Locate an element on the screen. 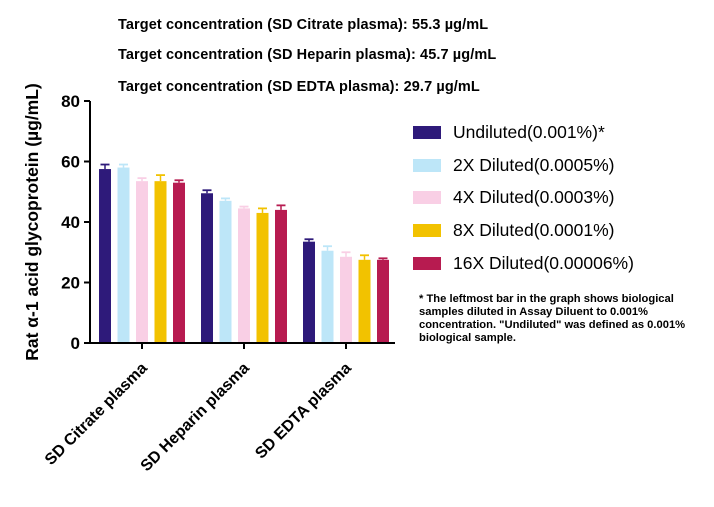  legend-item-4x: 4X Diluted(0.0003%) is located at coordinates (523, 197).